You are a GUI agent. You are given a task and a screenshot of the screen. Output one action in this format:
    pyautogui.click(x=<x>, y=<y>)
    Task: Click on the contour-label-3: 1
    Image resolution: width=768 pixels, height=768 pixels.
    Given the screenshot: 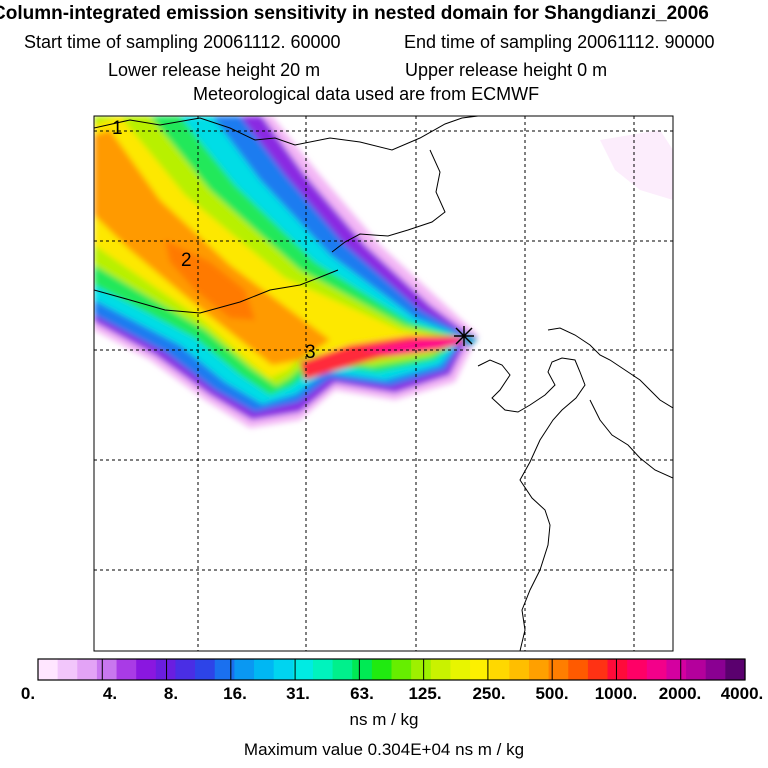 What is the action you would take?
    pyautogui.click(x=117, y=128)
    